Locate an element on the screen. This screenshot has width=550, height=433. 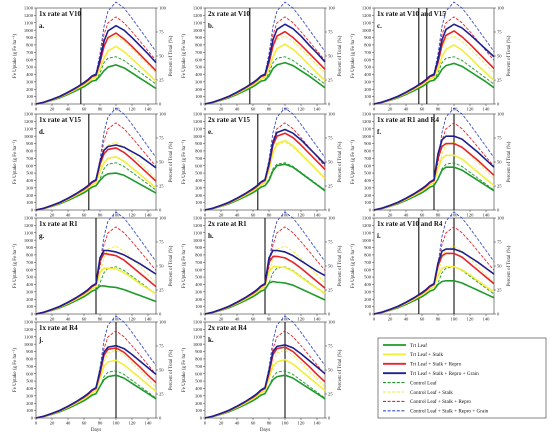
y-left-tick-label: 1300 is located at coordinates (198, 114).